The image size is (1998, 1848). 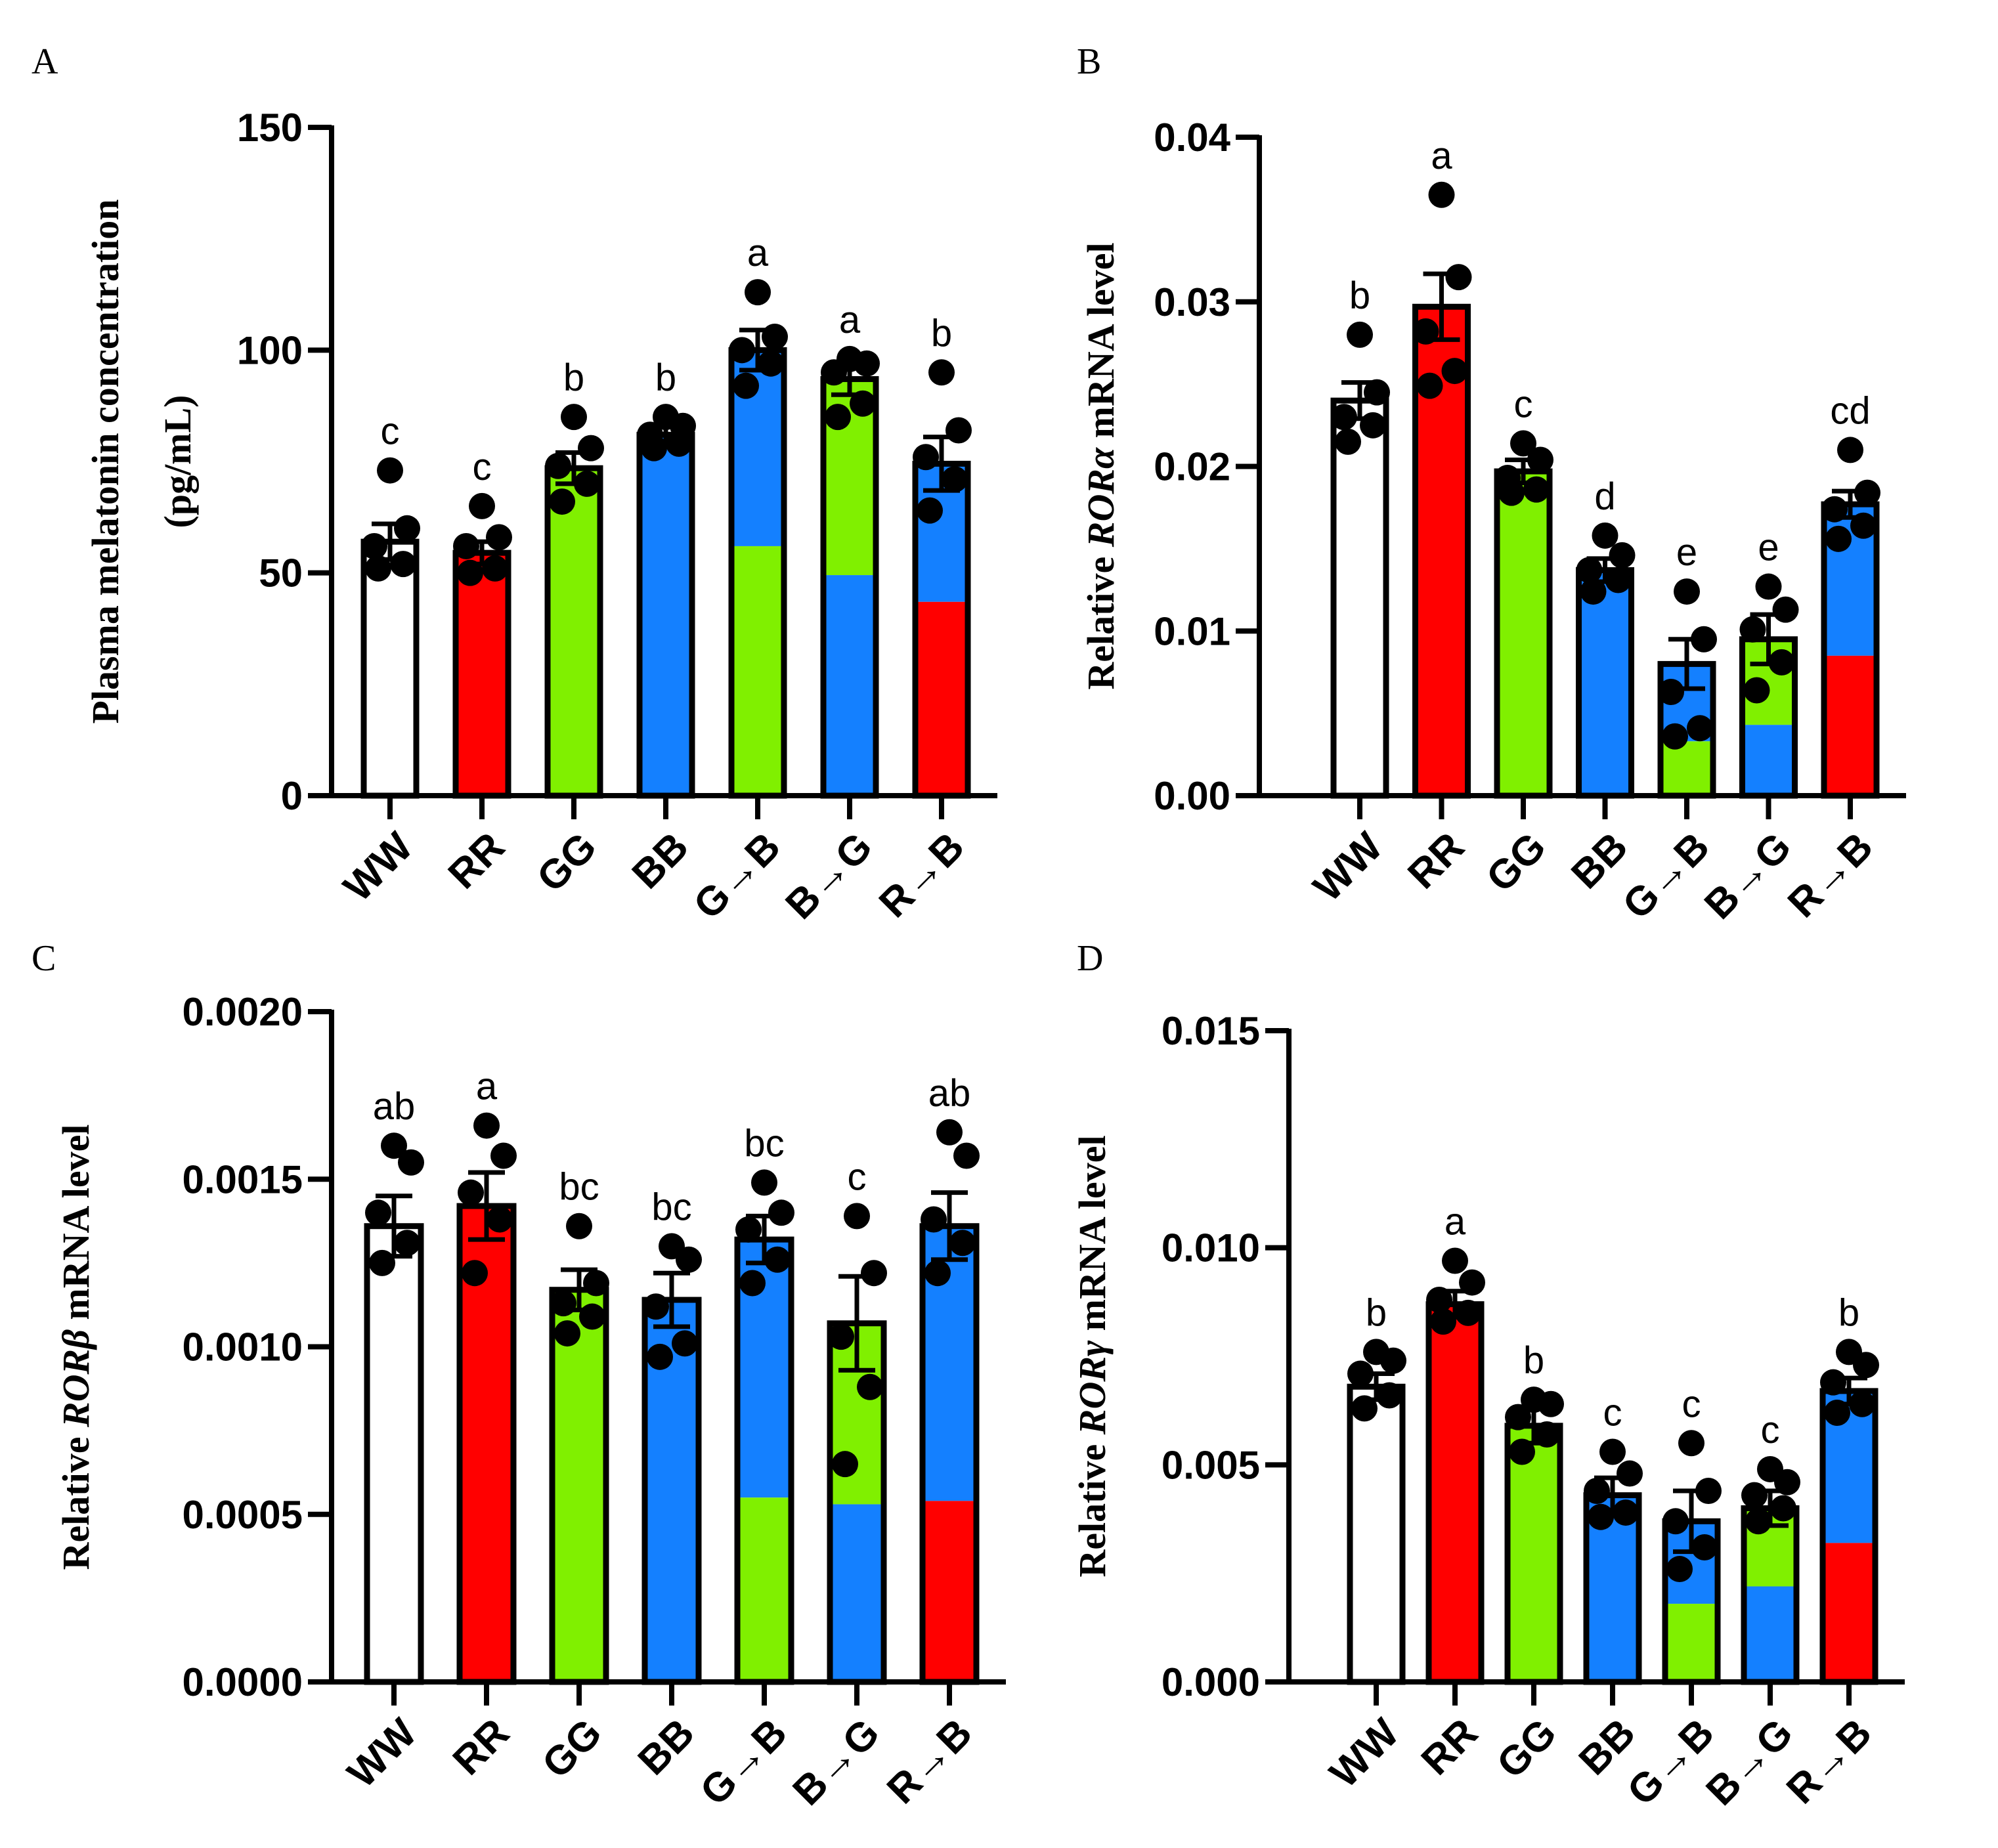 What do you see at coordinates (1748, 876) in the screenshot?
I see `x-tick-label: B→G` at bounding box center [1748, 876].